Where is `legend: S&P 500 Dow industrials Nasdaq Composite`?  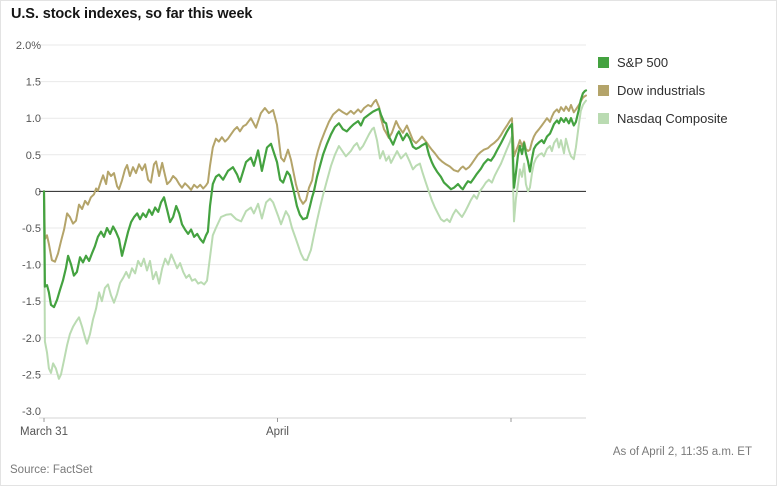
legend: S&P 500 Dow industrials Nasdaq Composite is located at coordinates (663, 94).